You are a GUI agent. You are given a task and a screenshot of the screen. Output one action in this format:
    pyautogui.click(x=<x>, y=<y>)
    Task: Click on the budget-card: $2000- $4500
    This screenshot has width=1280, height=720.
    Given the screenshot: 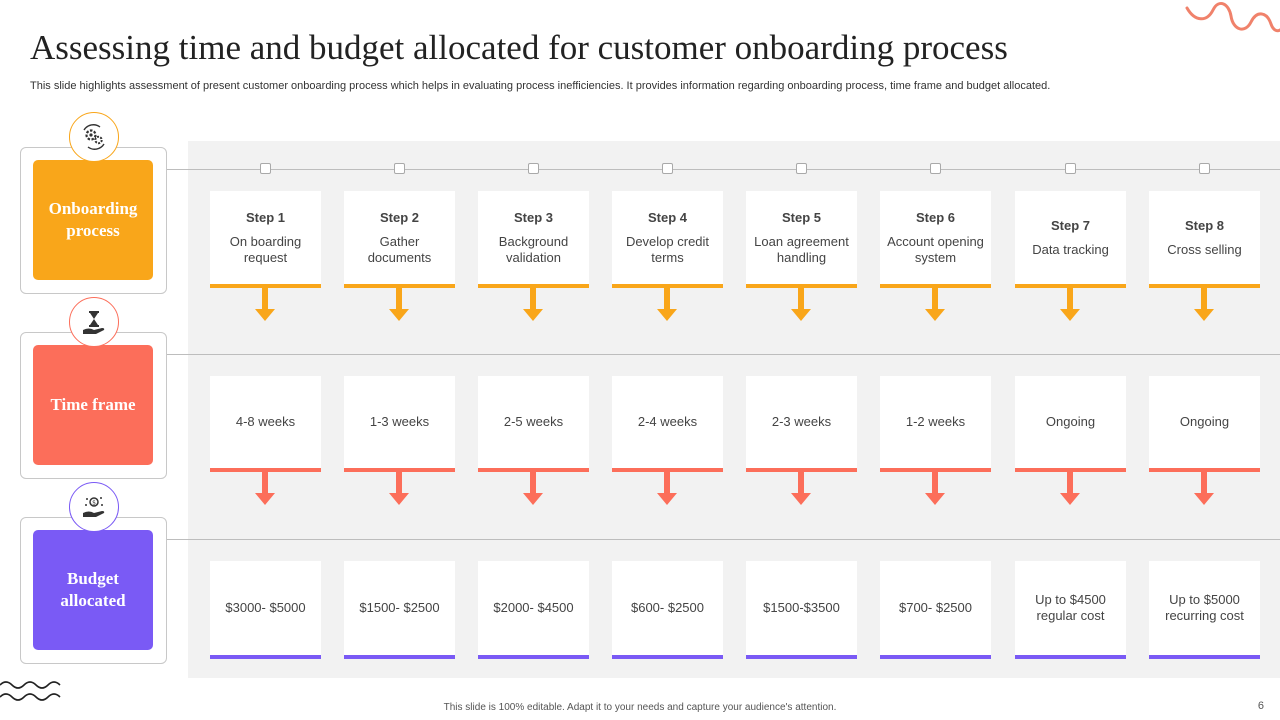 What is the action you would take?
    pyautogui.click(x=533, y=608)
    